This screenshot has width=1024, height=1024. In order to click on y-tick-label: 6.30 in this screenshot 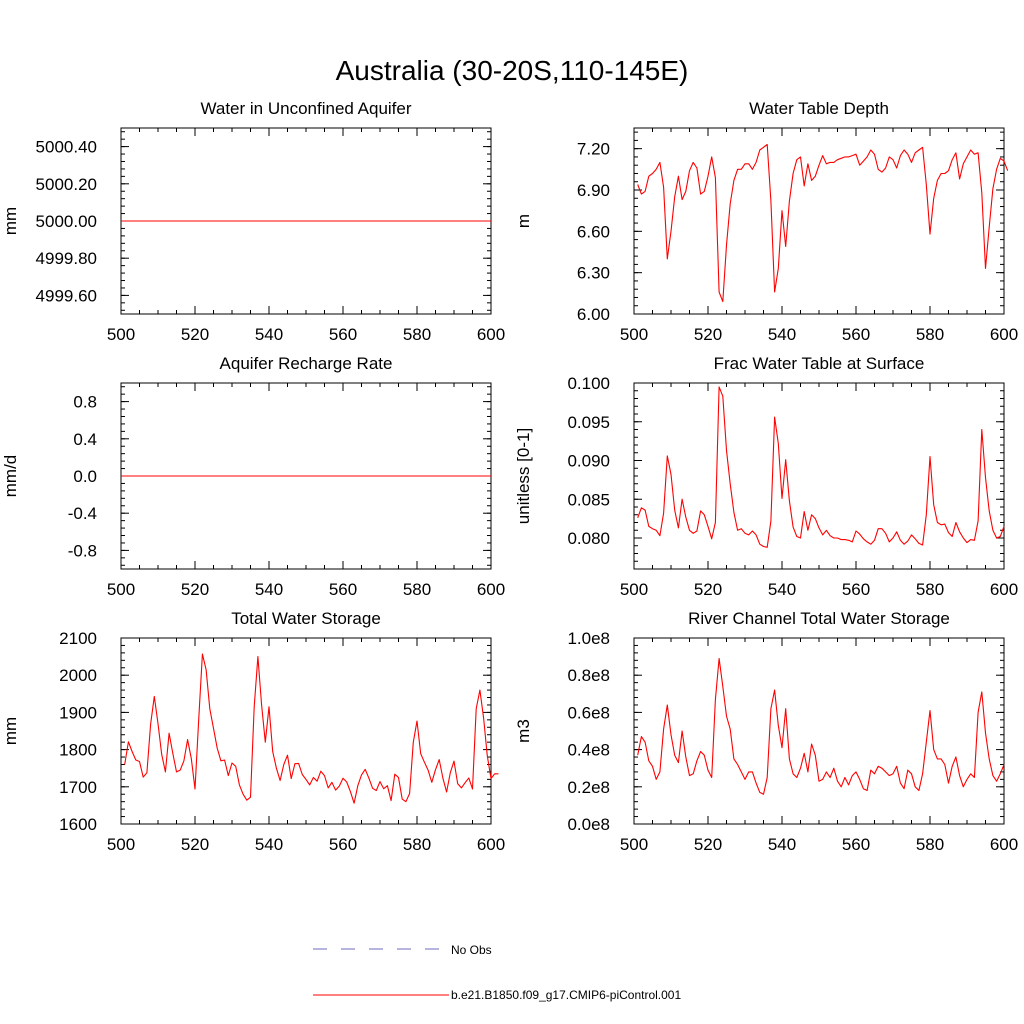, I will do `click(593, 273)`.